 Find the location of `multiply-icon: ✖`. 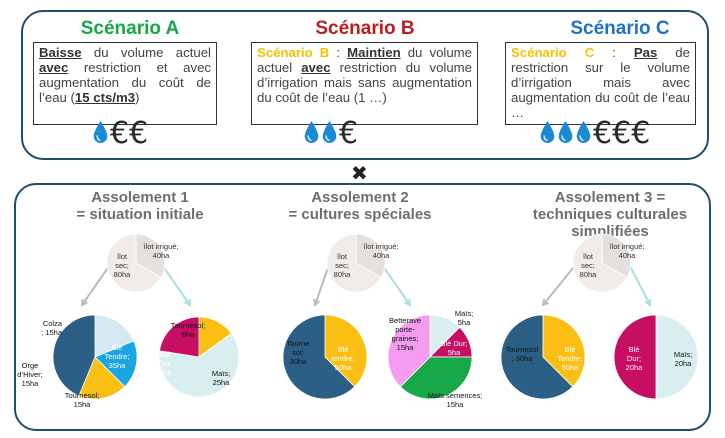

multiply-icon: ✖ is located at coordinates (359, 173).